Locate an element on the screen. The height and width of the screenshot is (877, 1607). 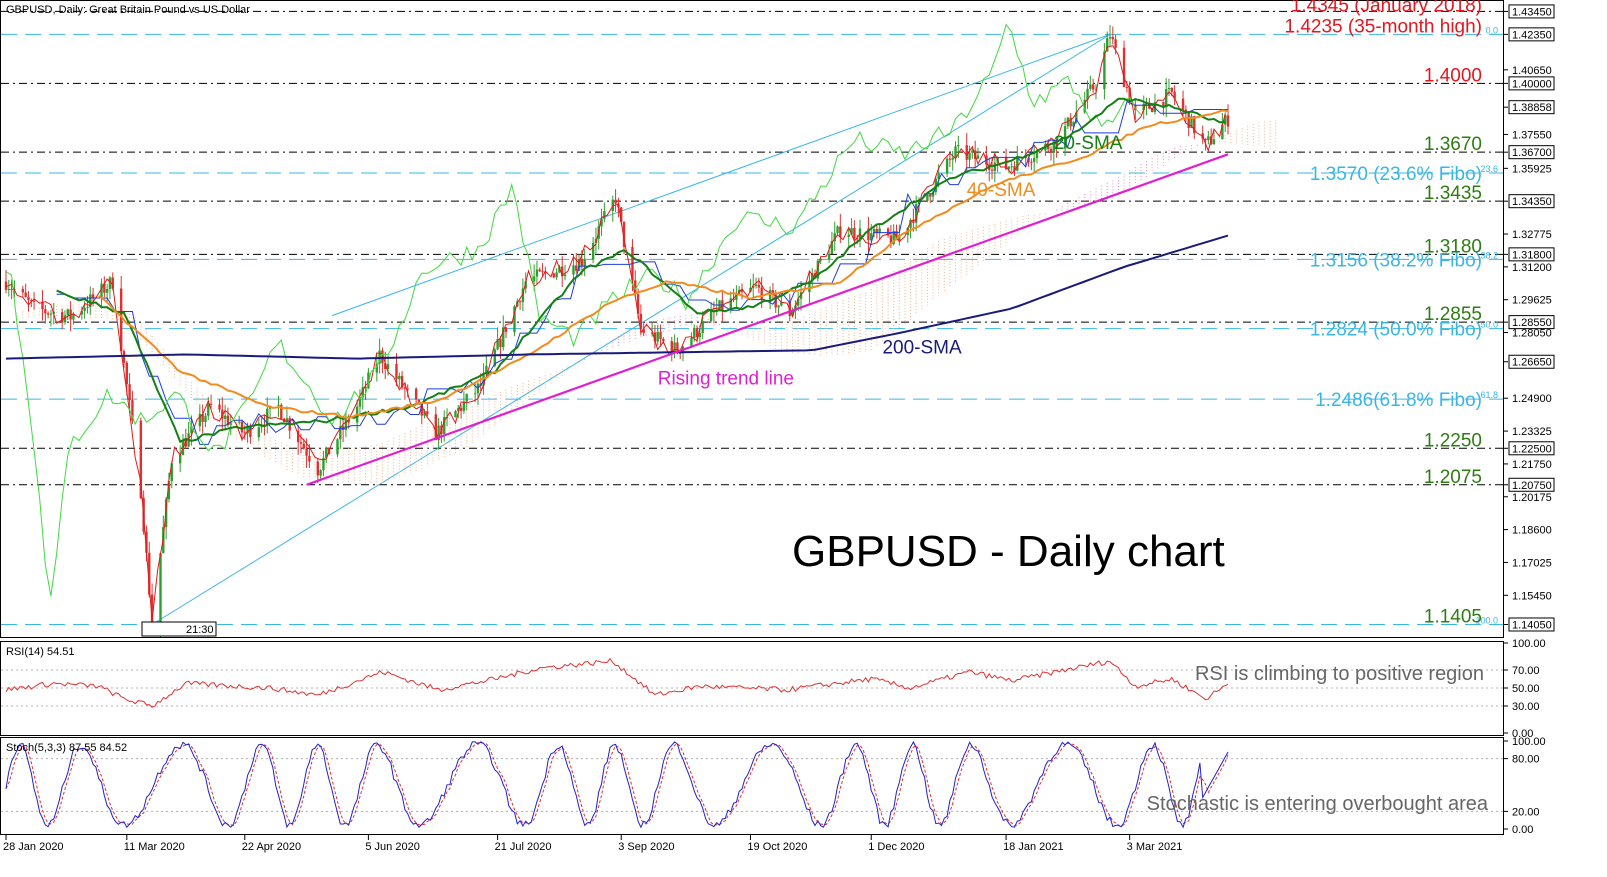
level-label: 1.2250 is located at coordinates (1453, 440).